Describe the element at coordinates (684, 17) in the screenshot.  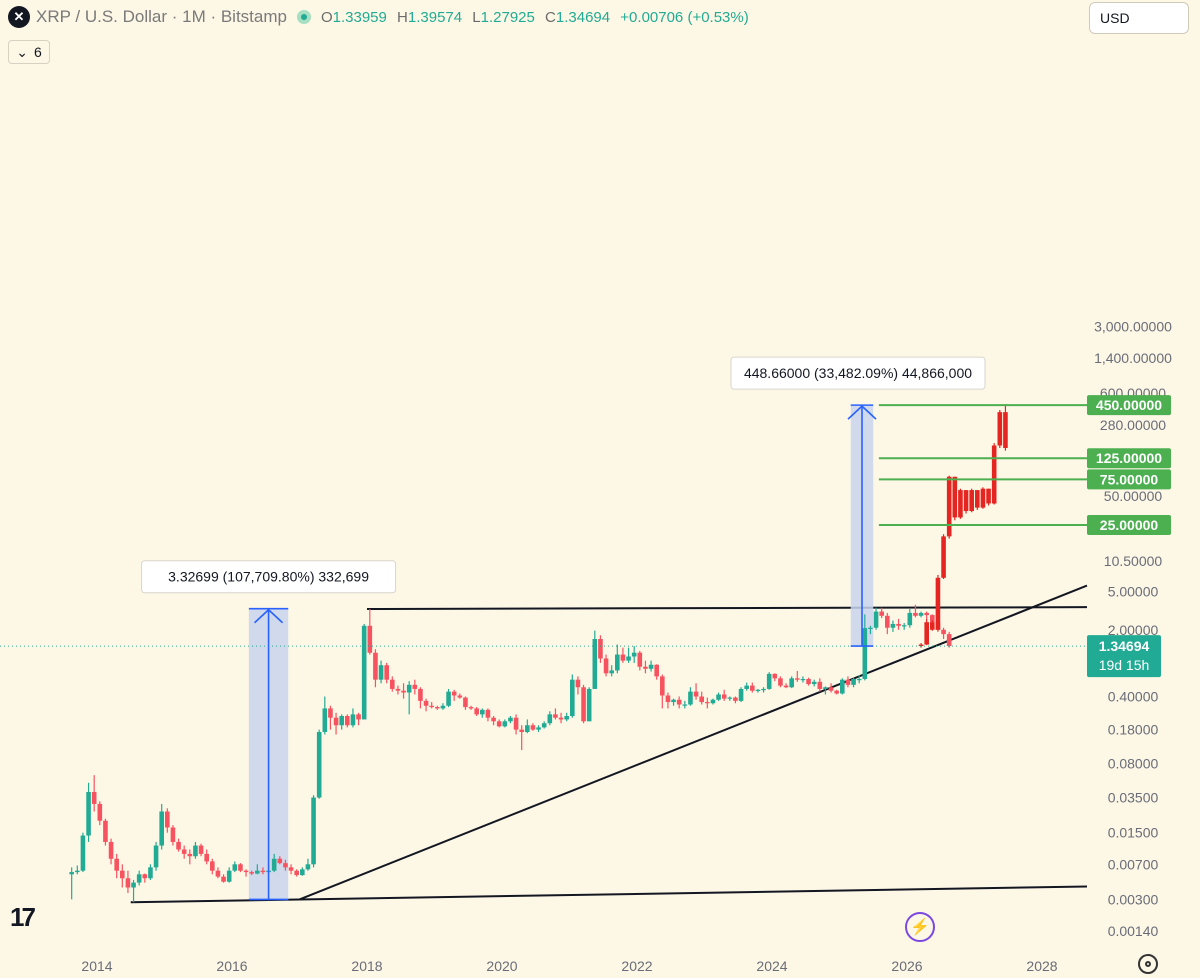
I see `ohlc-change-value: +0.00706 (+0.53%)` at that location.